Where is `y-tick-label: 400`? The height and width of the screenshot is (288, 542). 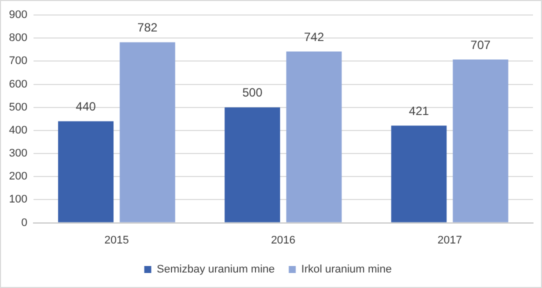 y-tick-label: 400 is located at coordinates (18, 130).